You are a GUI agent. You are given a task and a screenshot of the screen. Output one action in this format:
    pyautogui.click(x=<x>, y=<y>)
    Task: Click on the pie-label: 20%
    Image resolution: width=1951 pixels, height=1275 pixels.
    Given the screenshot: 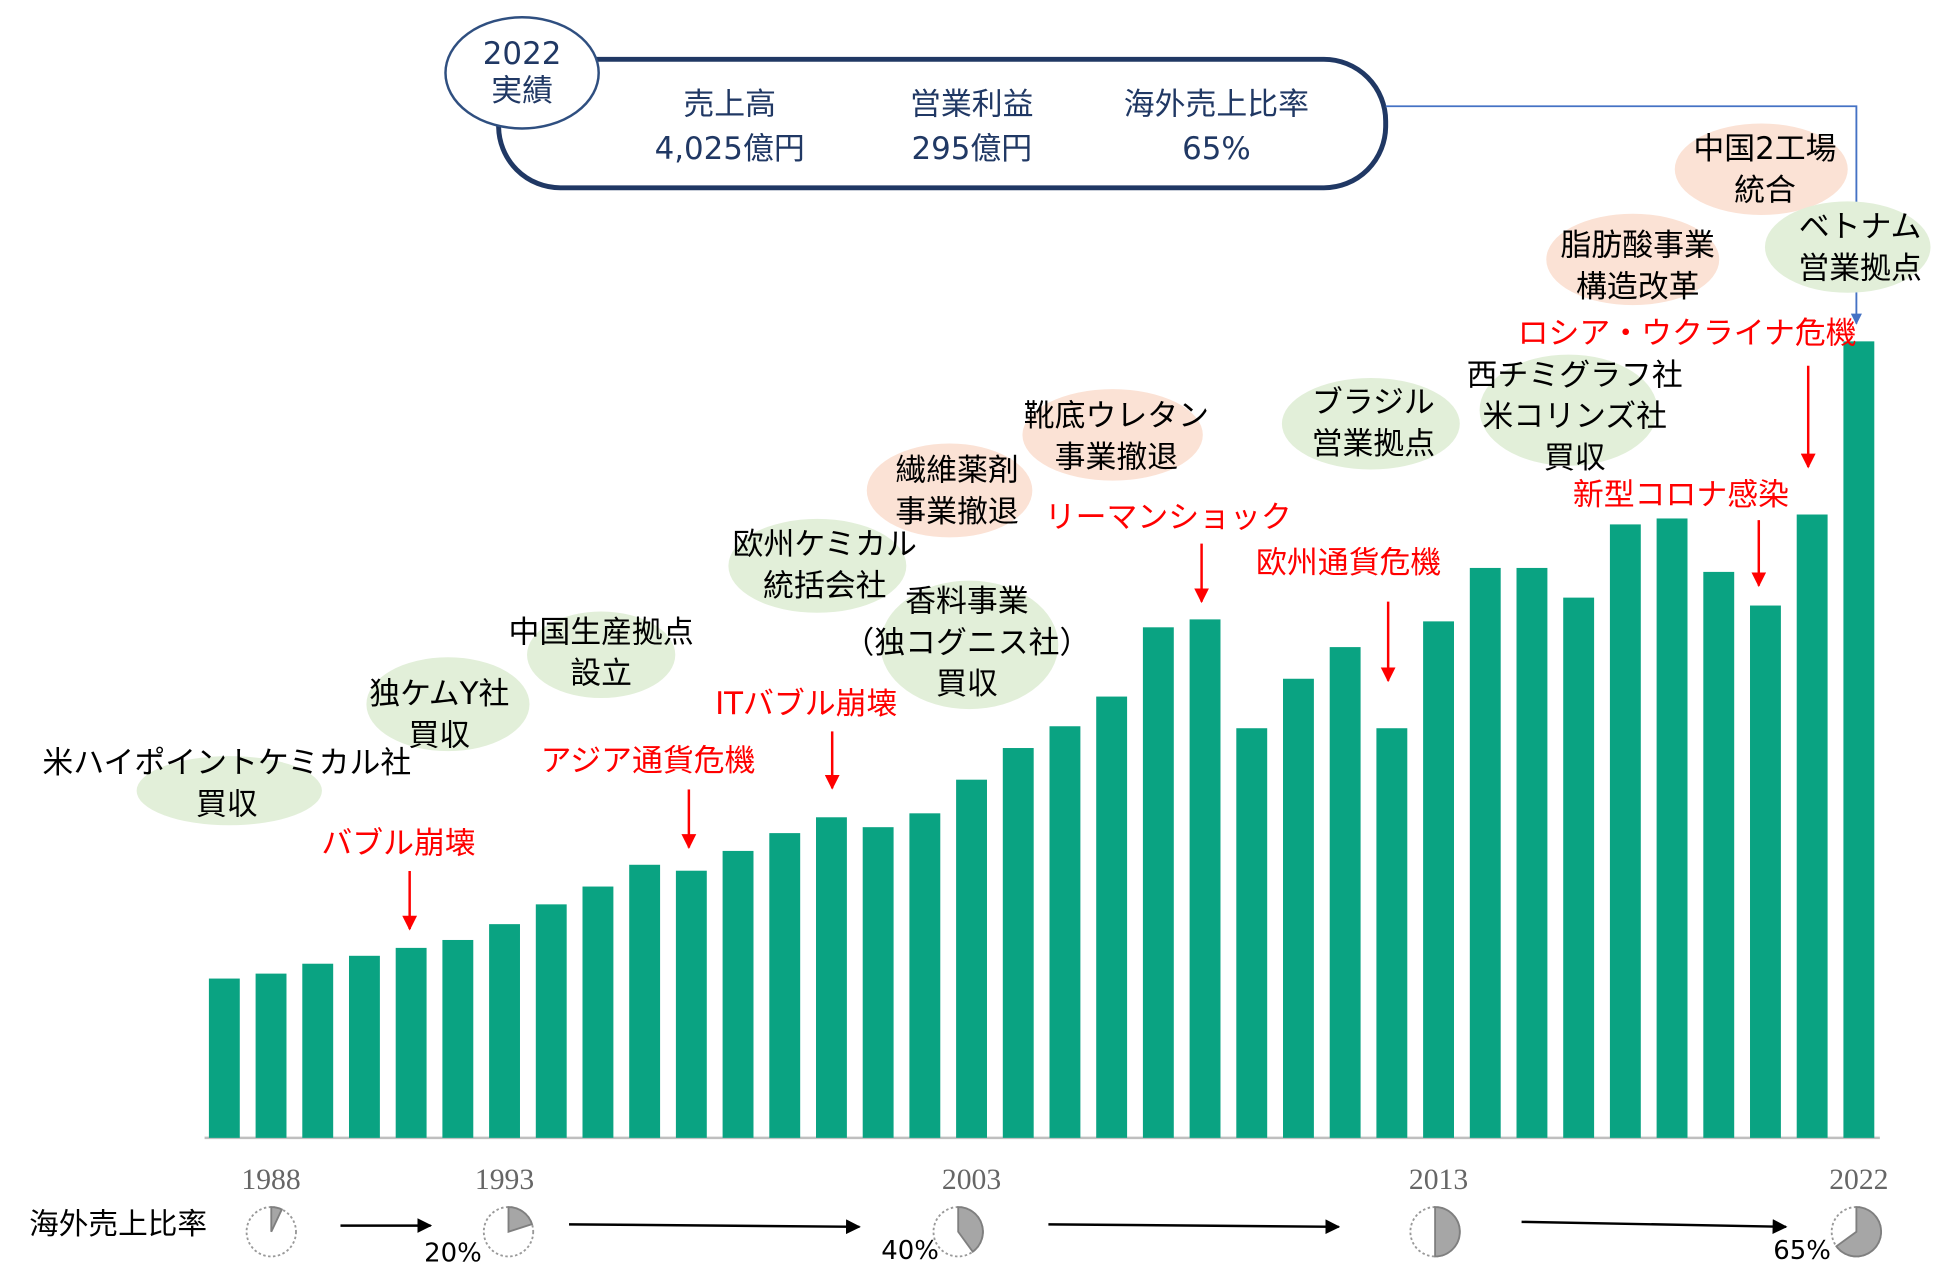 What is the action you would take?
    pyautogui.click(x=453, y=1253)
    